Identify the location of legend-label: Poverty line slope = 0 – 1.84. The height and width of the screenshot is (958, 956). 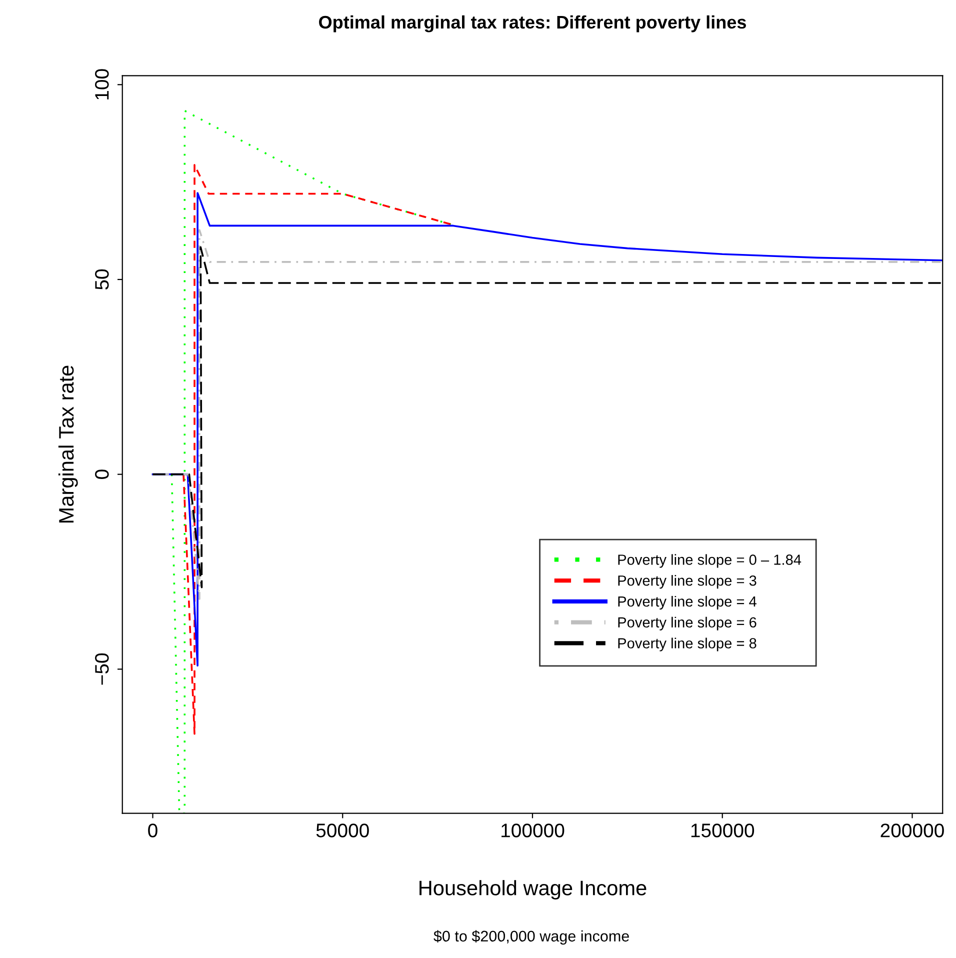
(710, 561).